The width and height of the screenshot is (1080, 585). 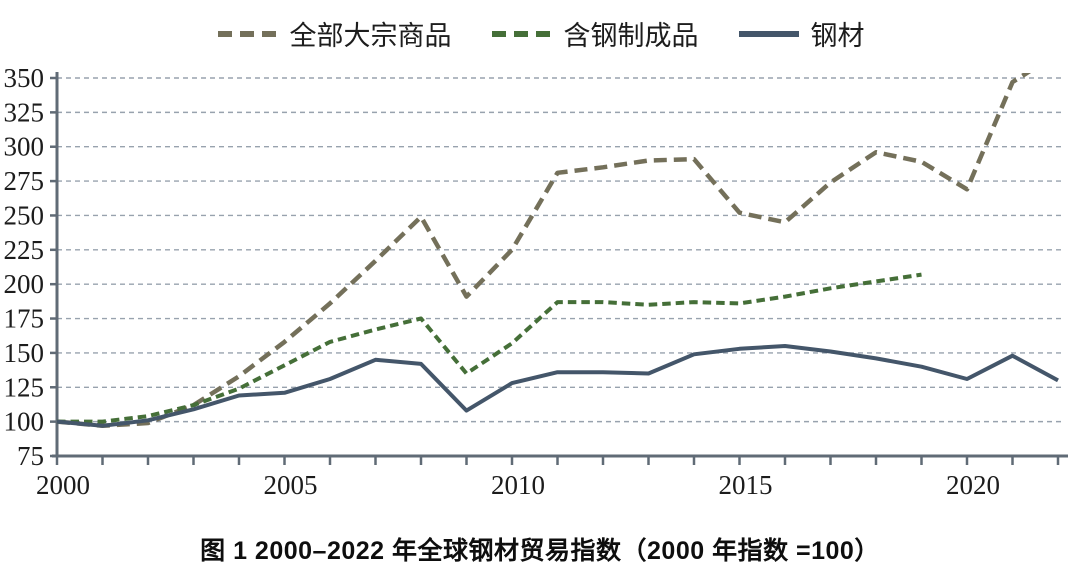 What do you see at coordinates (24, 250) in the screenshot?
I see `y-axis-tick-label: 225` at bounding box center [24, 250].